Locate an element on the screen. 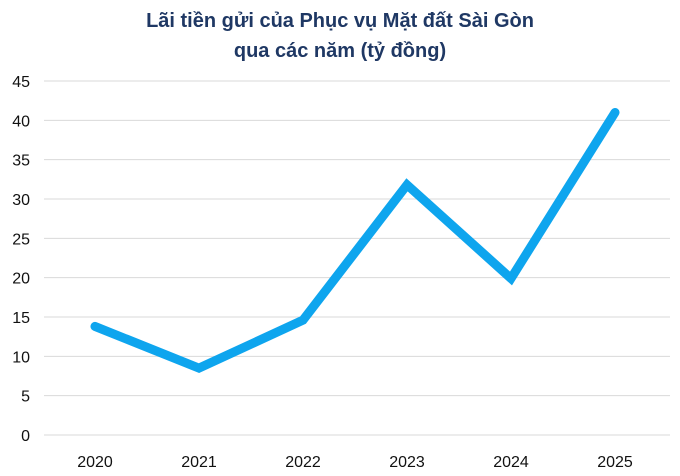 This screenshot has height=476, width=680. y-tick-label: 45 is located at coordinates (21, 82).